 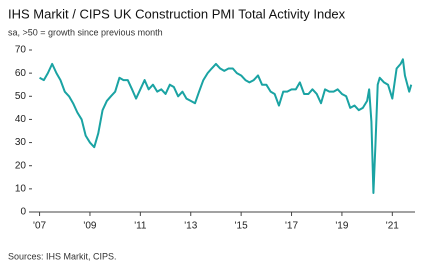 I want to click on x-tick-label: '15, so click(x=241, y=226).